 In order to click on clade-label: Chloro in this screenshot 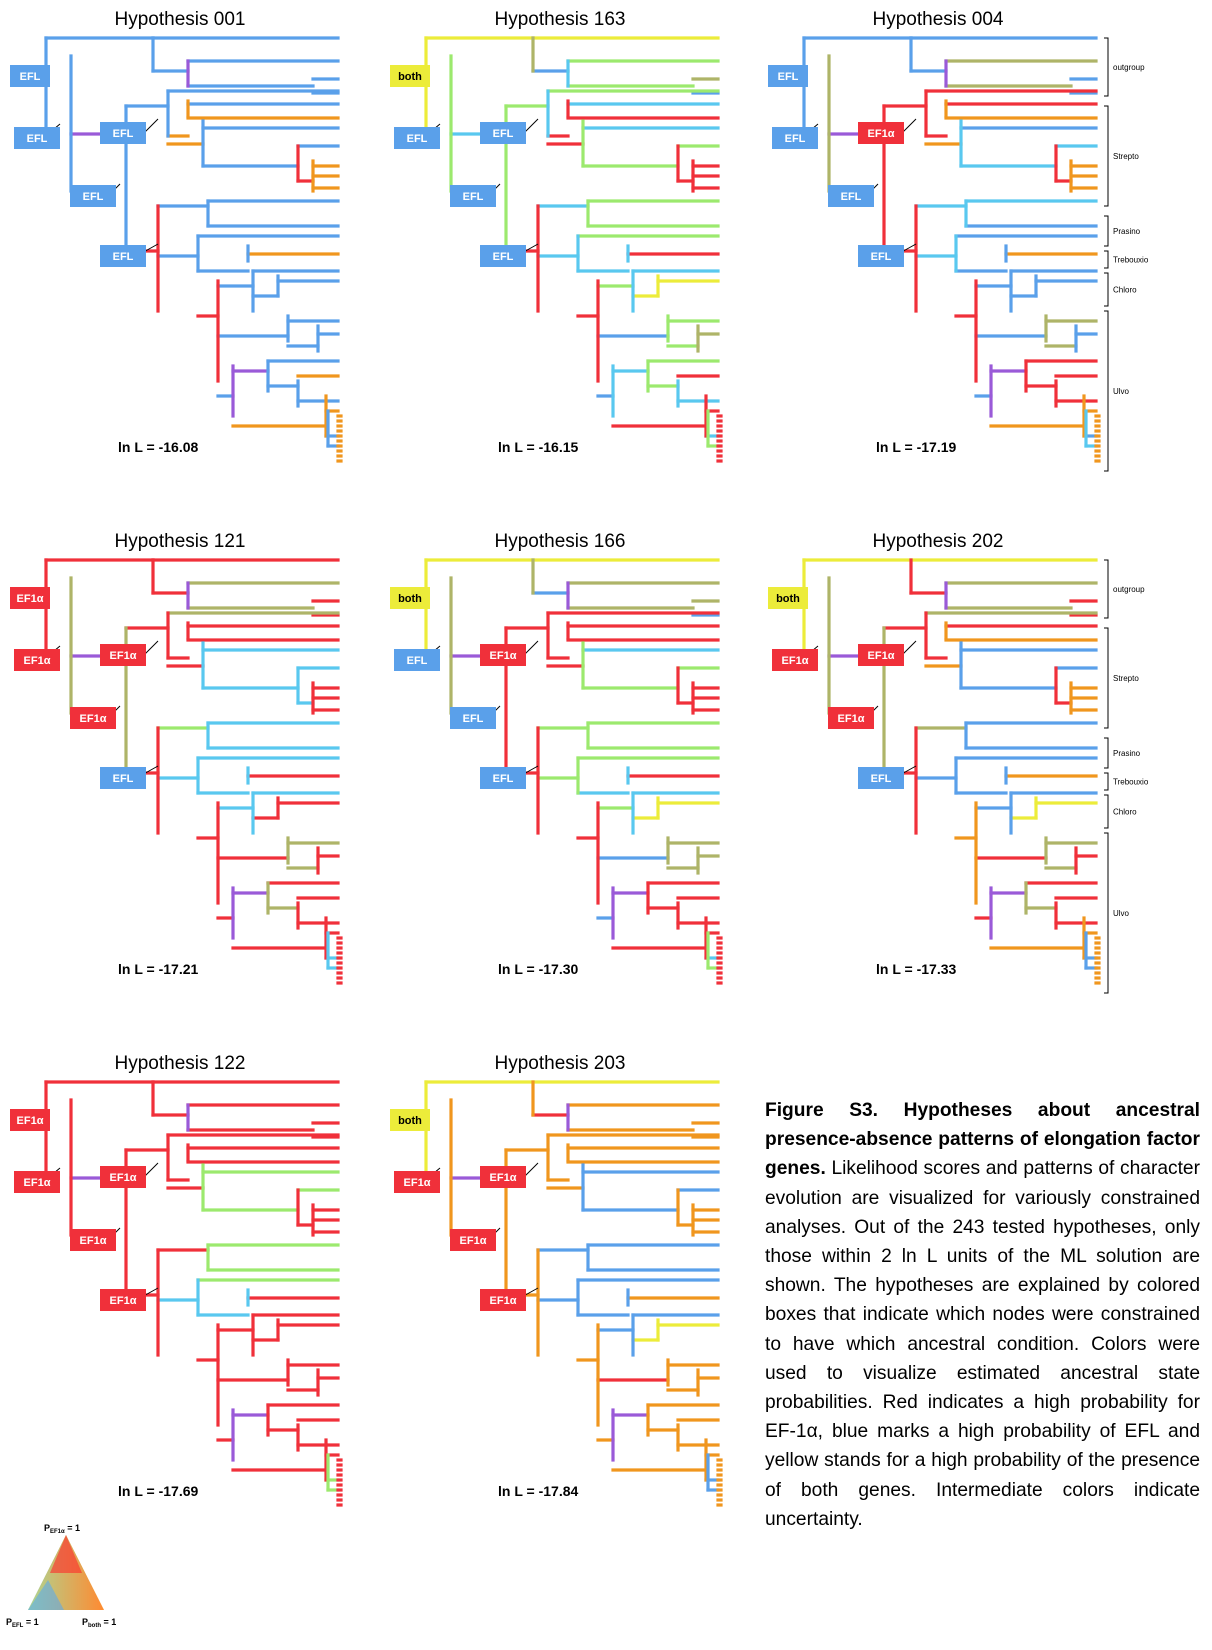, I will do `click(1125, 812)`.